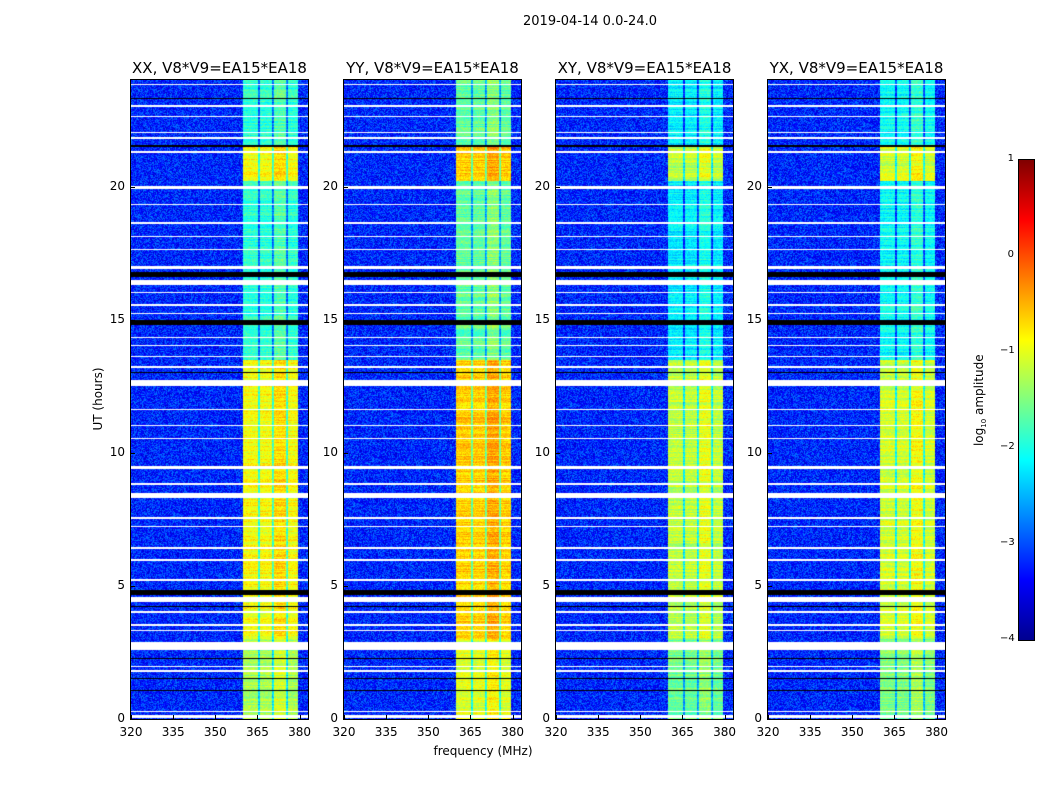 Image resolution: width=1050 pixels, height=800 pixels. Describe the element at coordinates (590, 21) in the screenshot. I see `figure-title: 2019-04-14 0.0-24.0` at that location.